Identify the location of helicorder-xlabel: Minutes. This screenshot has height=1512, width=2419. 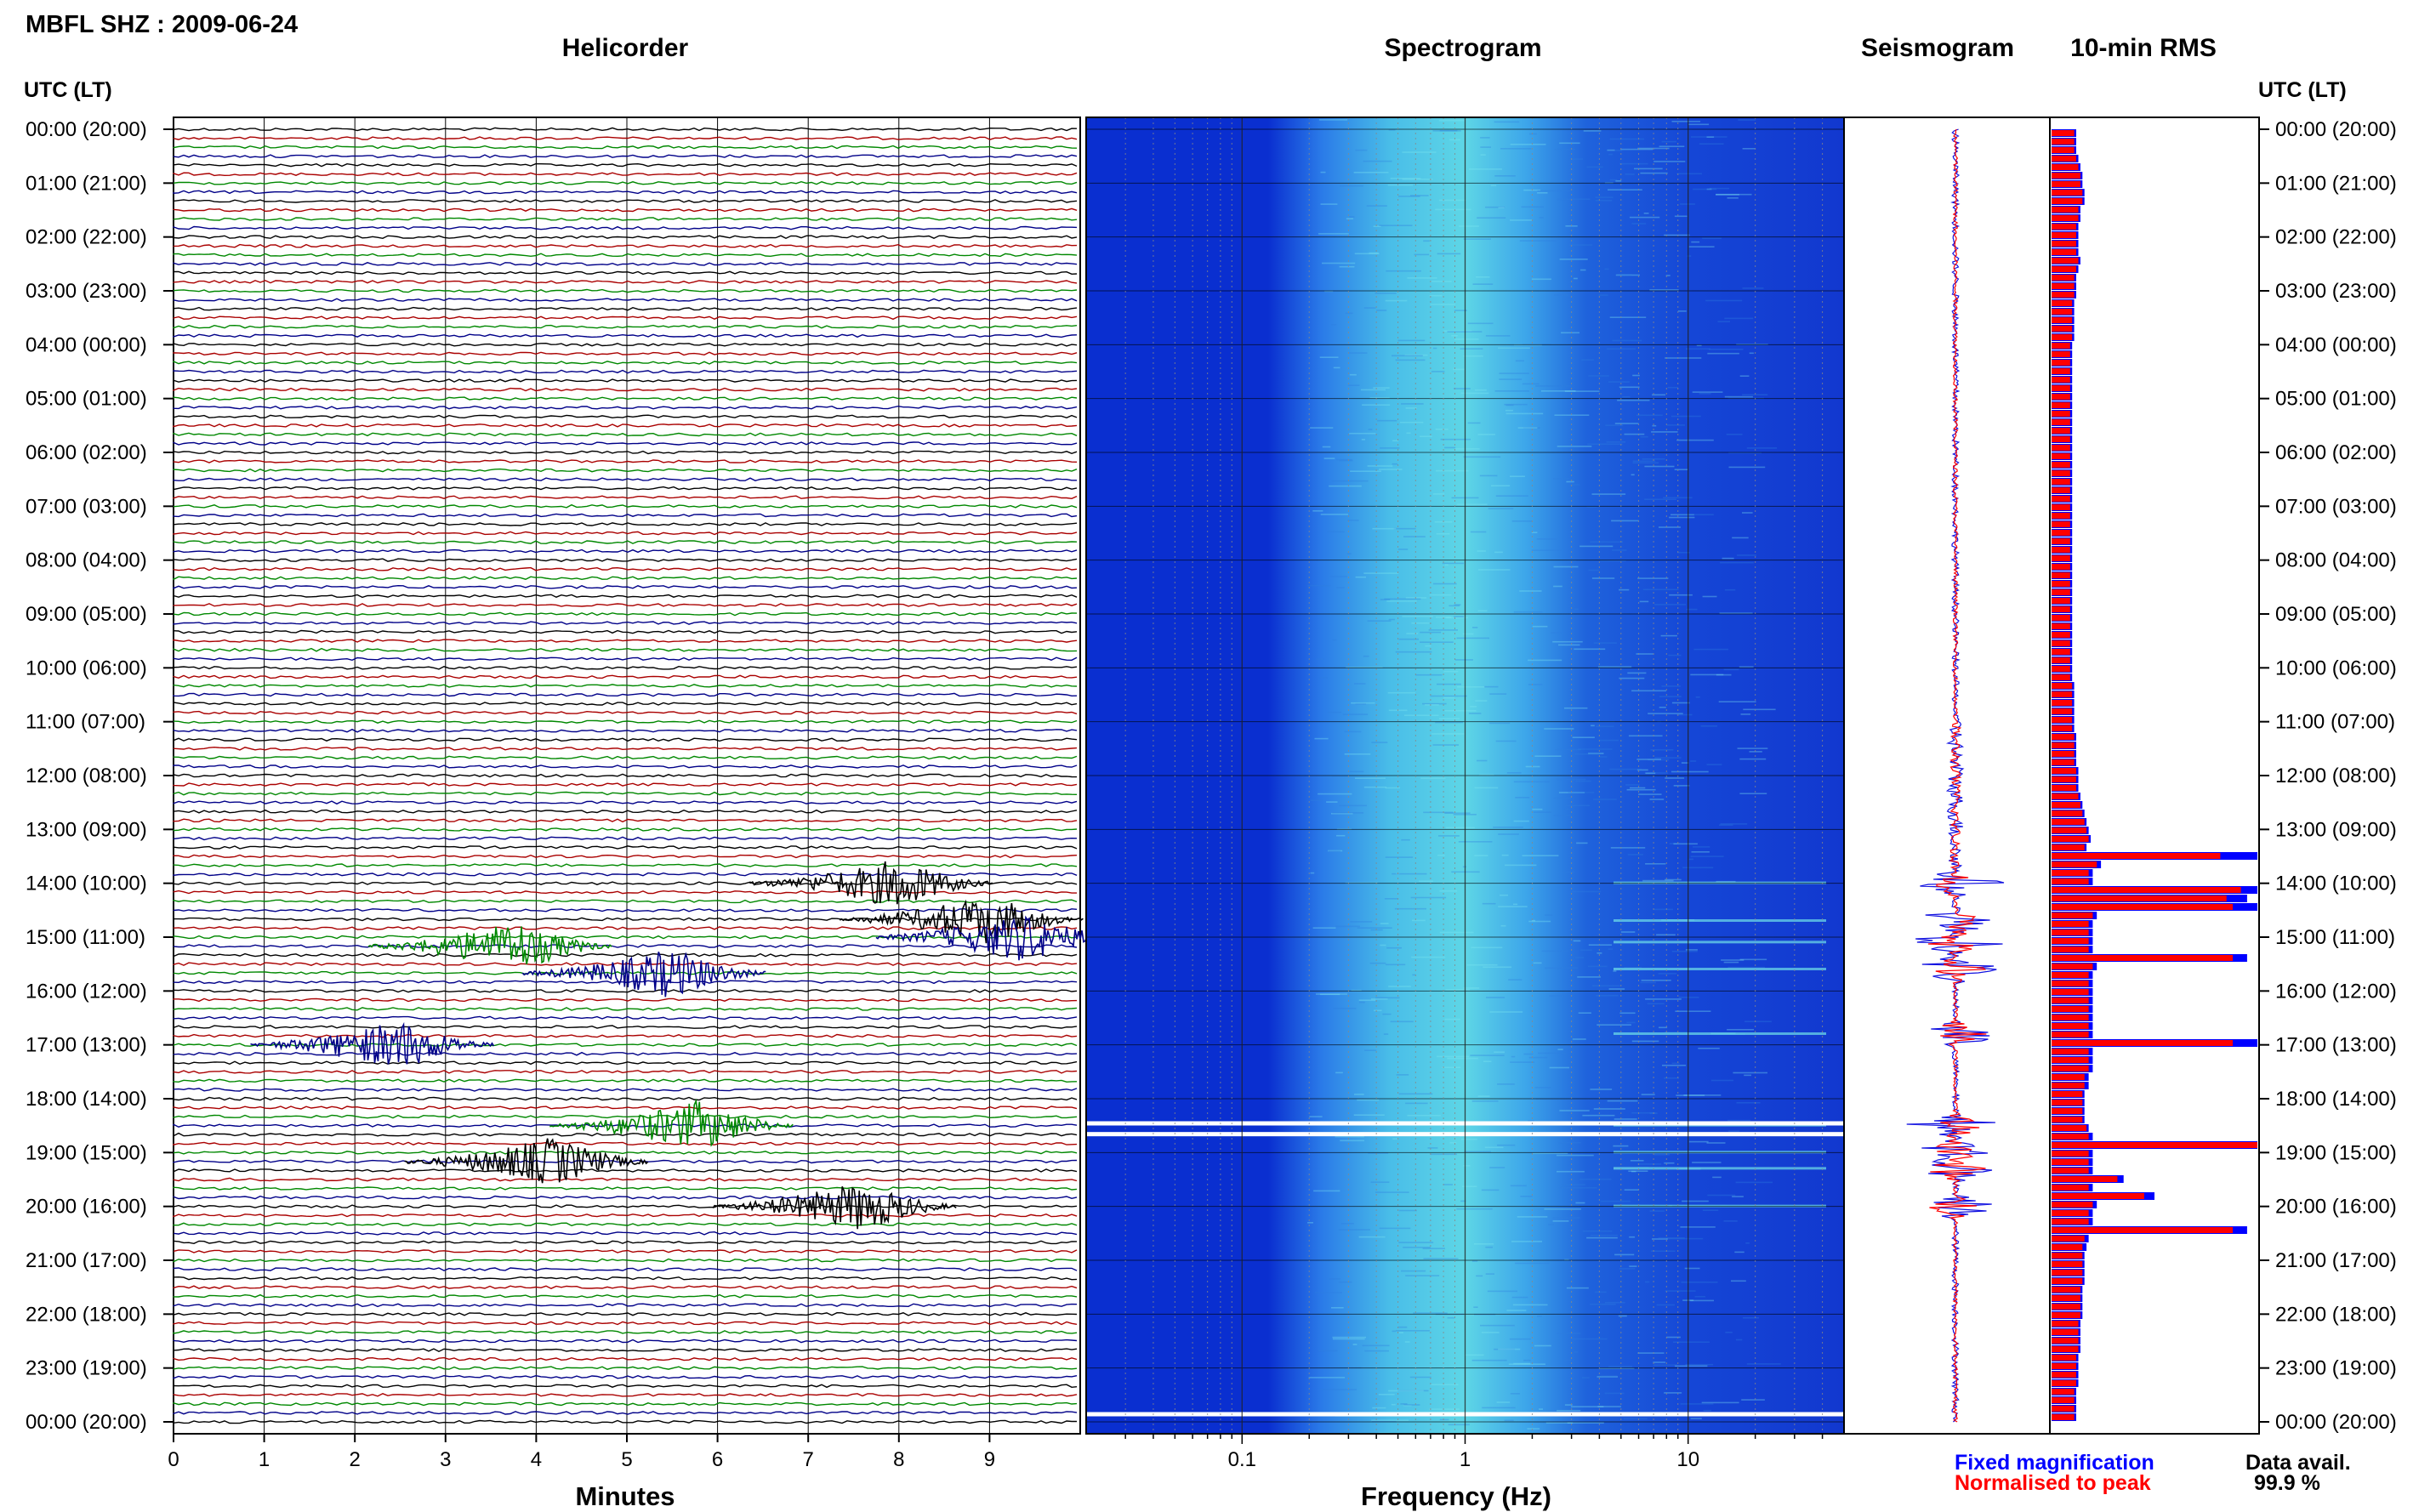
(624, 1496).